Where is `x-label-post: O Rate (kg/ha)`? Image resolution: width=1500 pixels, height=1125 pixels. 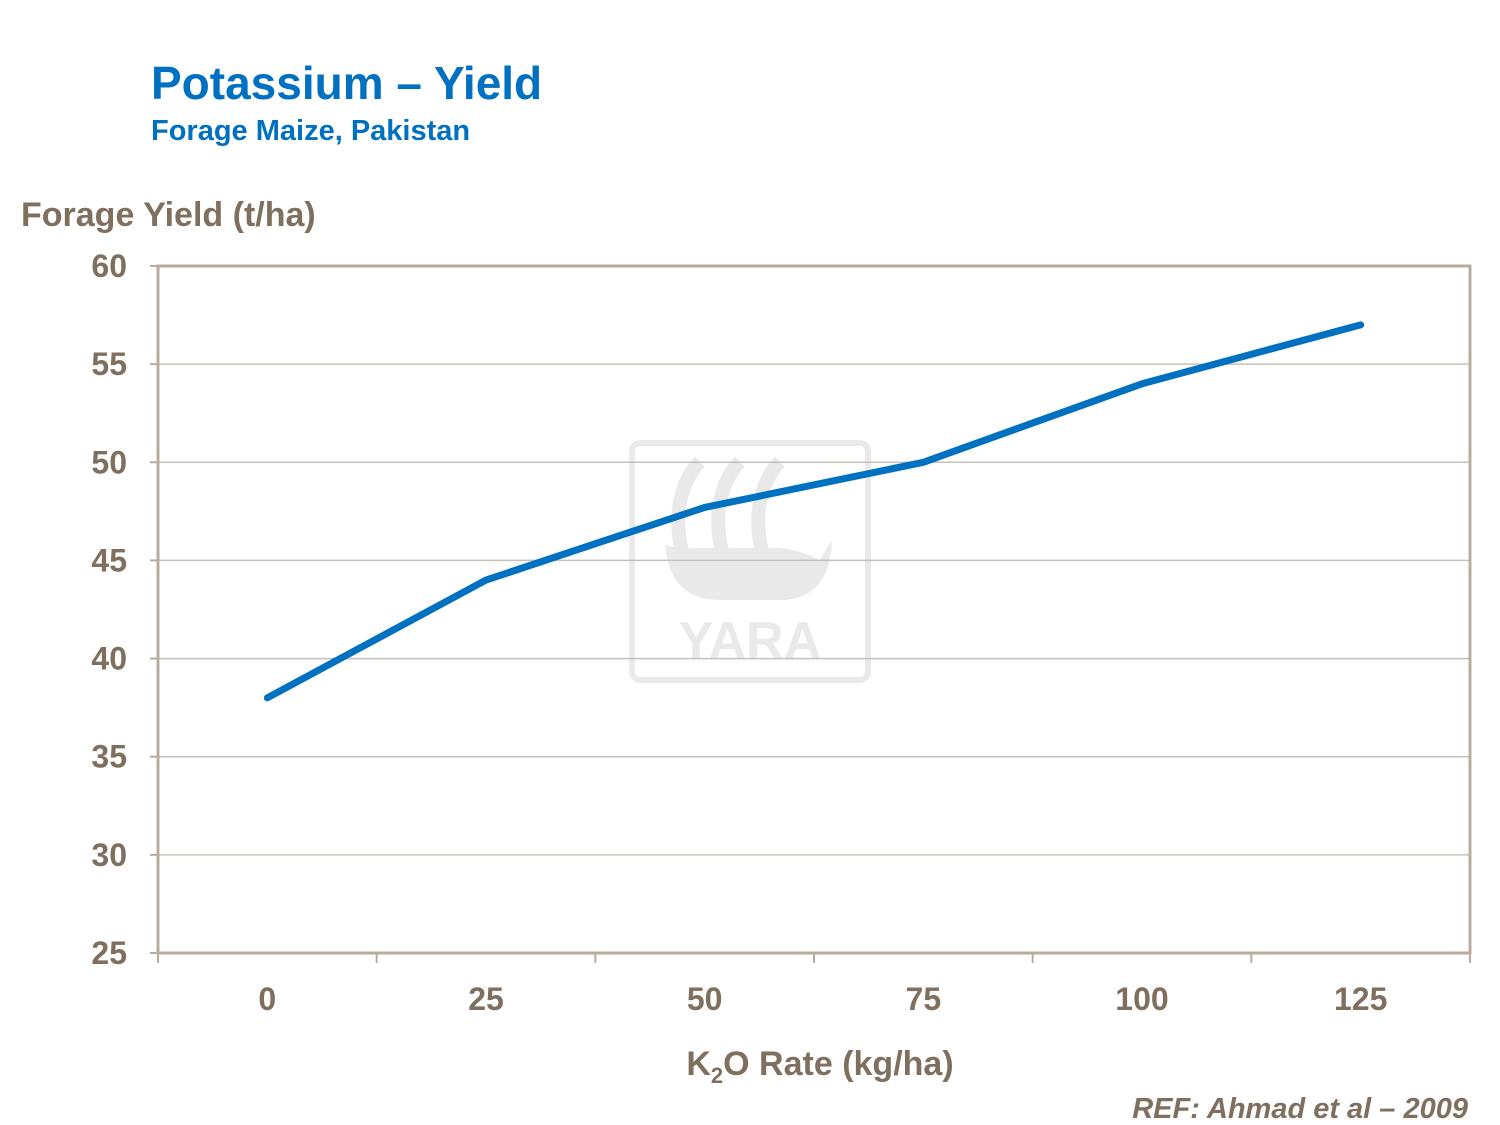 x-label-post: O Rate (kg/ha) is located at coordinates (838, 1064).